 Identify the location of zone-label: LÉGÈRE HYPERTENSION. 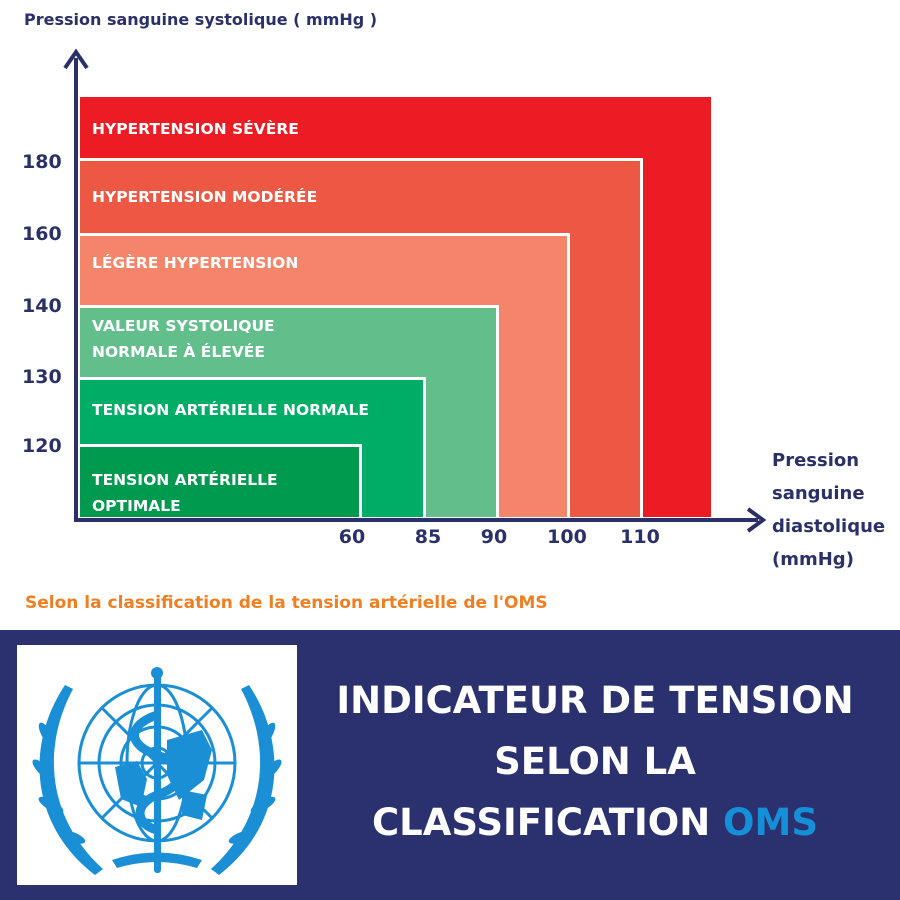
(195, 263).